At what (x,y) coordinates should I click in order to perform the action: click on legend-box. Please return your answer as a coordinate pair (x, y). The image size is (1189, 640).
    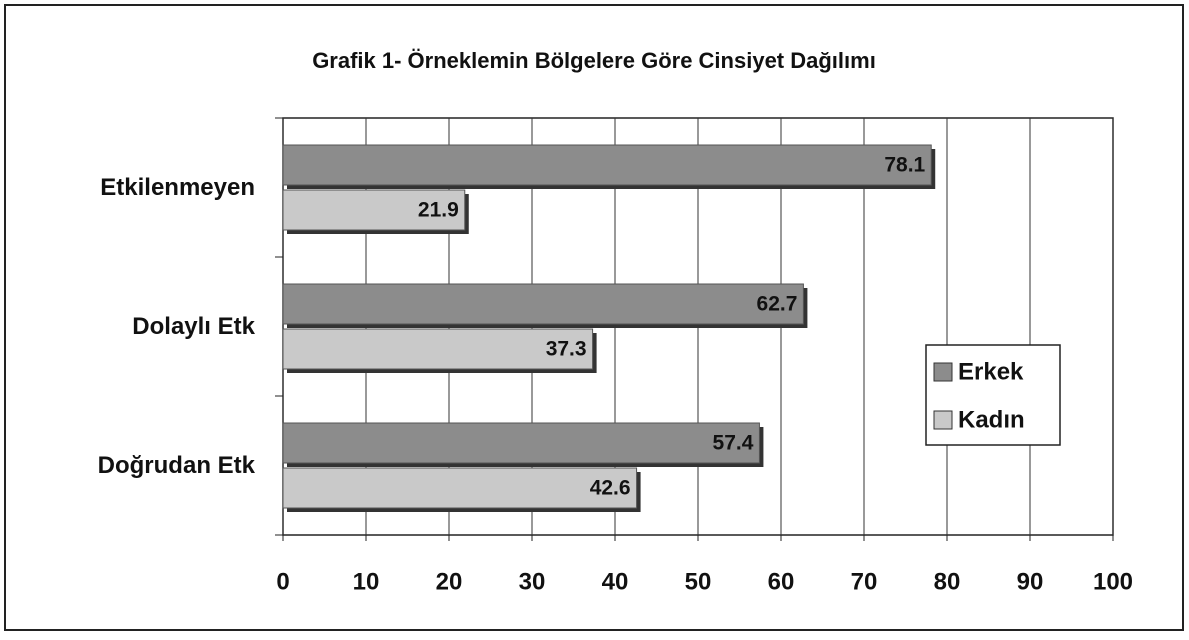
    Looking at the image, I should click on (993, 395).